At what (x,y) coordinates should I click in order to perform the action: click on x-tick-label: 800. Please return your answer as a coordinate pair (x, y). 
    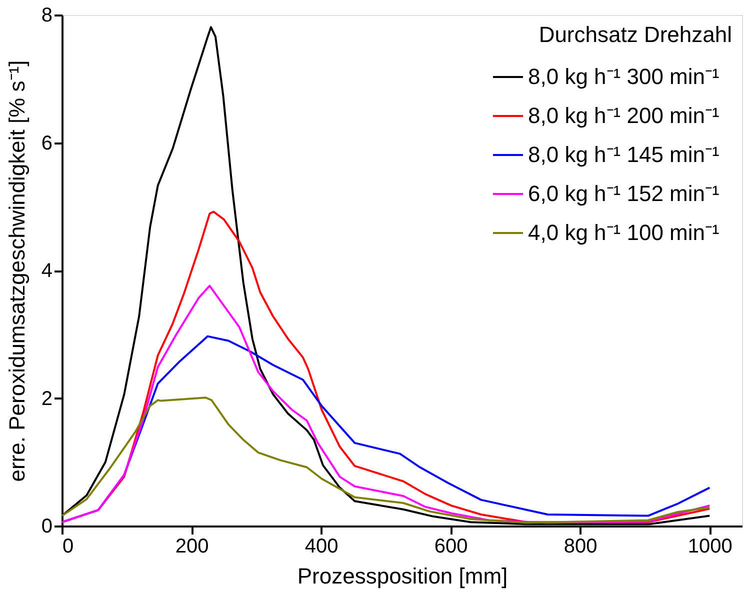
    Looking at the image, I should click on (581, 547).